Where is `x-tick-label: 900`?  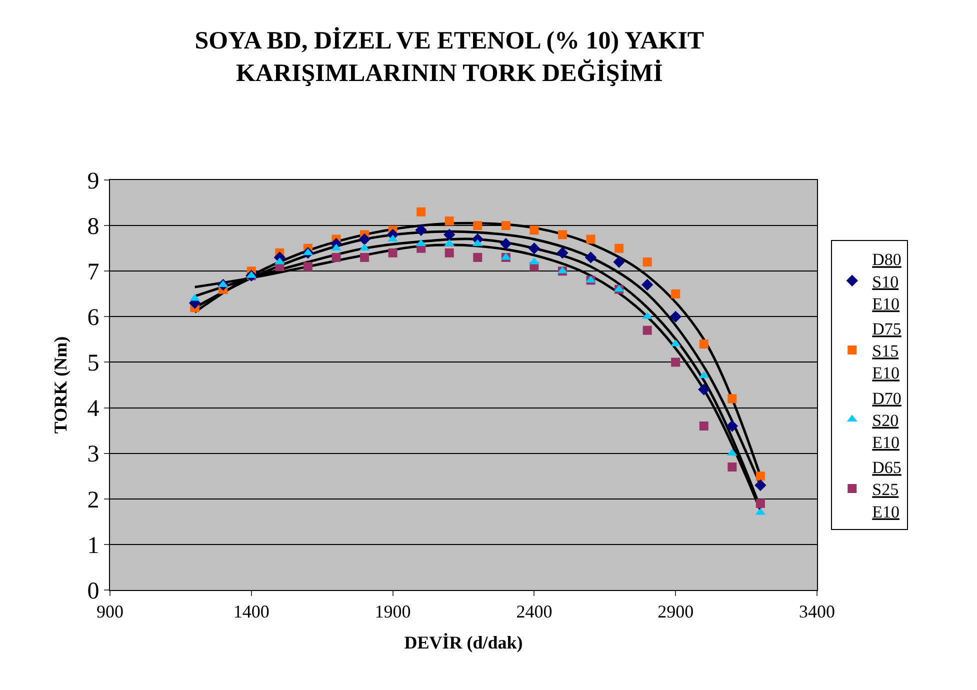 x-tick-label: 900 is located at coordinates (110, 612).